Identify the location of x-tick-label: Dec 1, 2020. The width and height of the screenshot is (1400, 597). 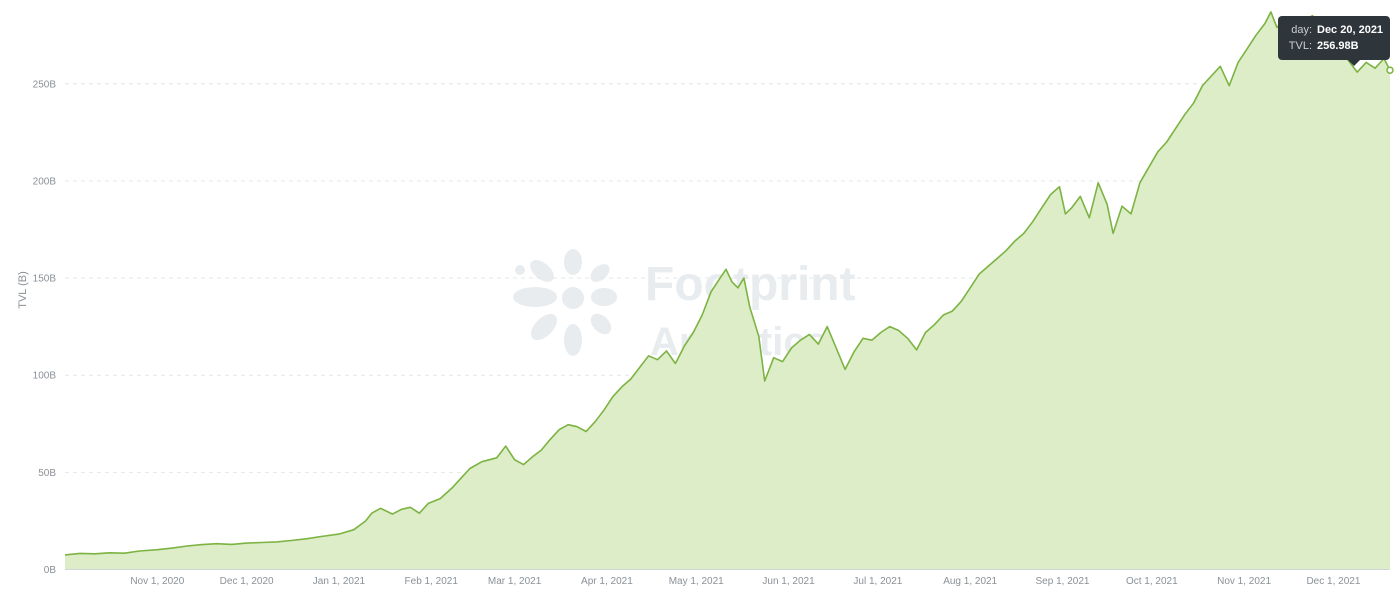
(247, 581).